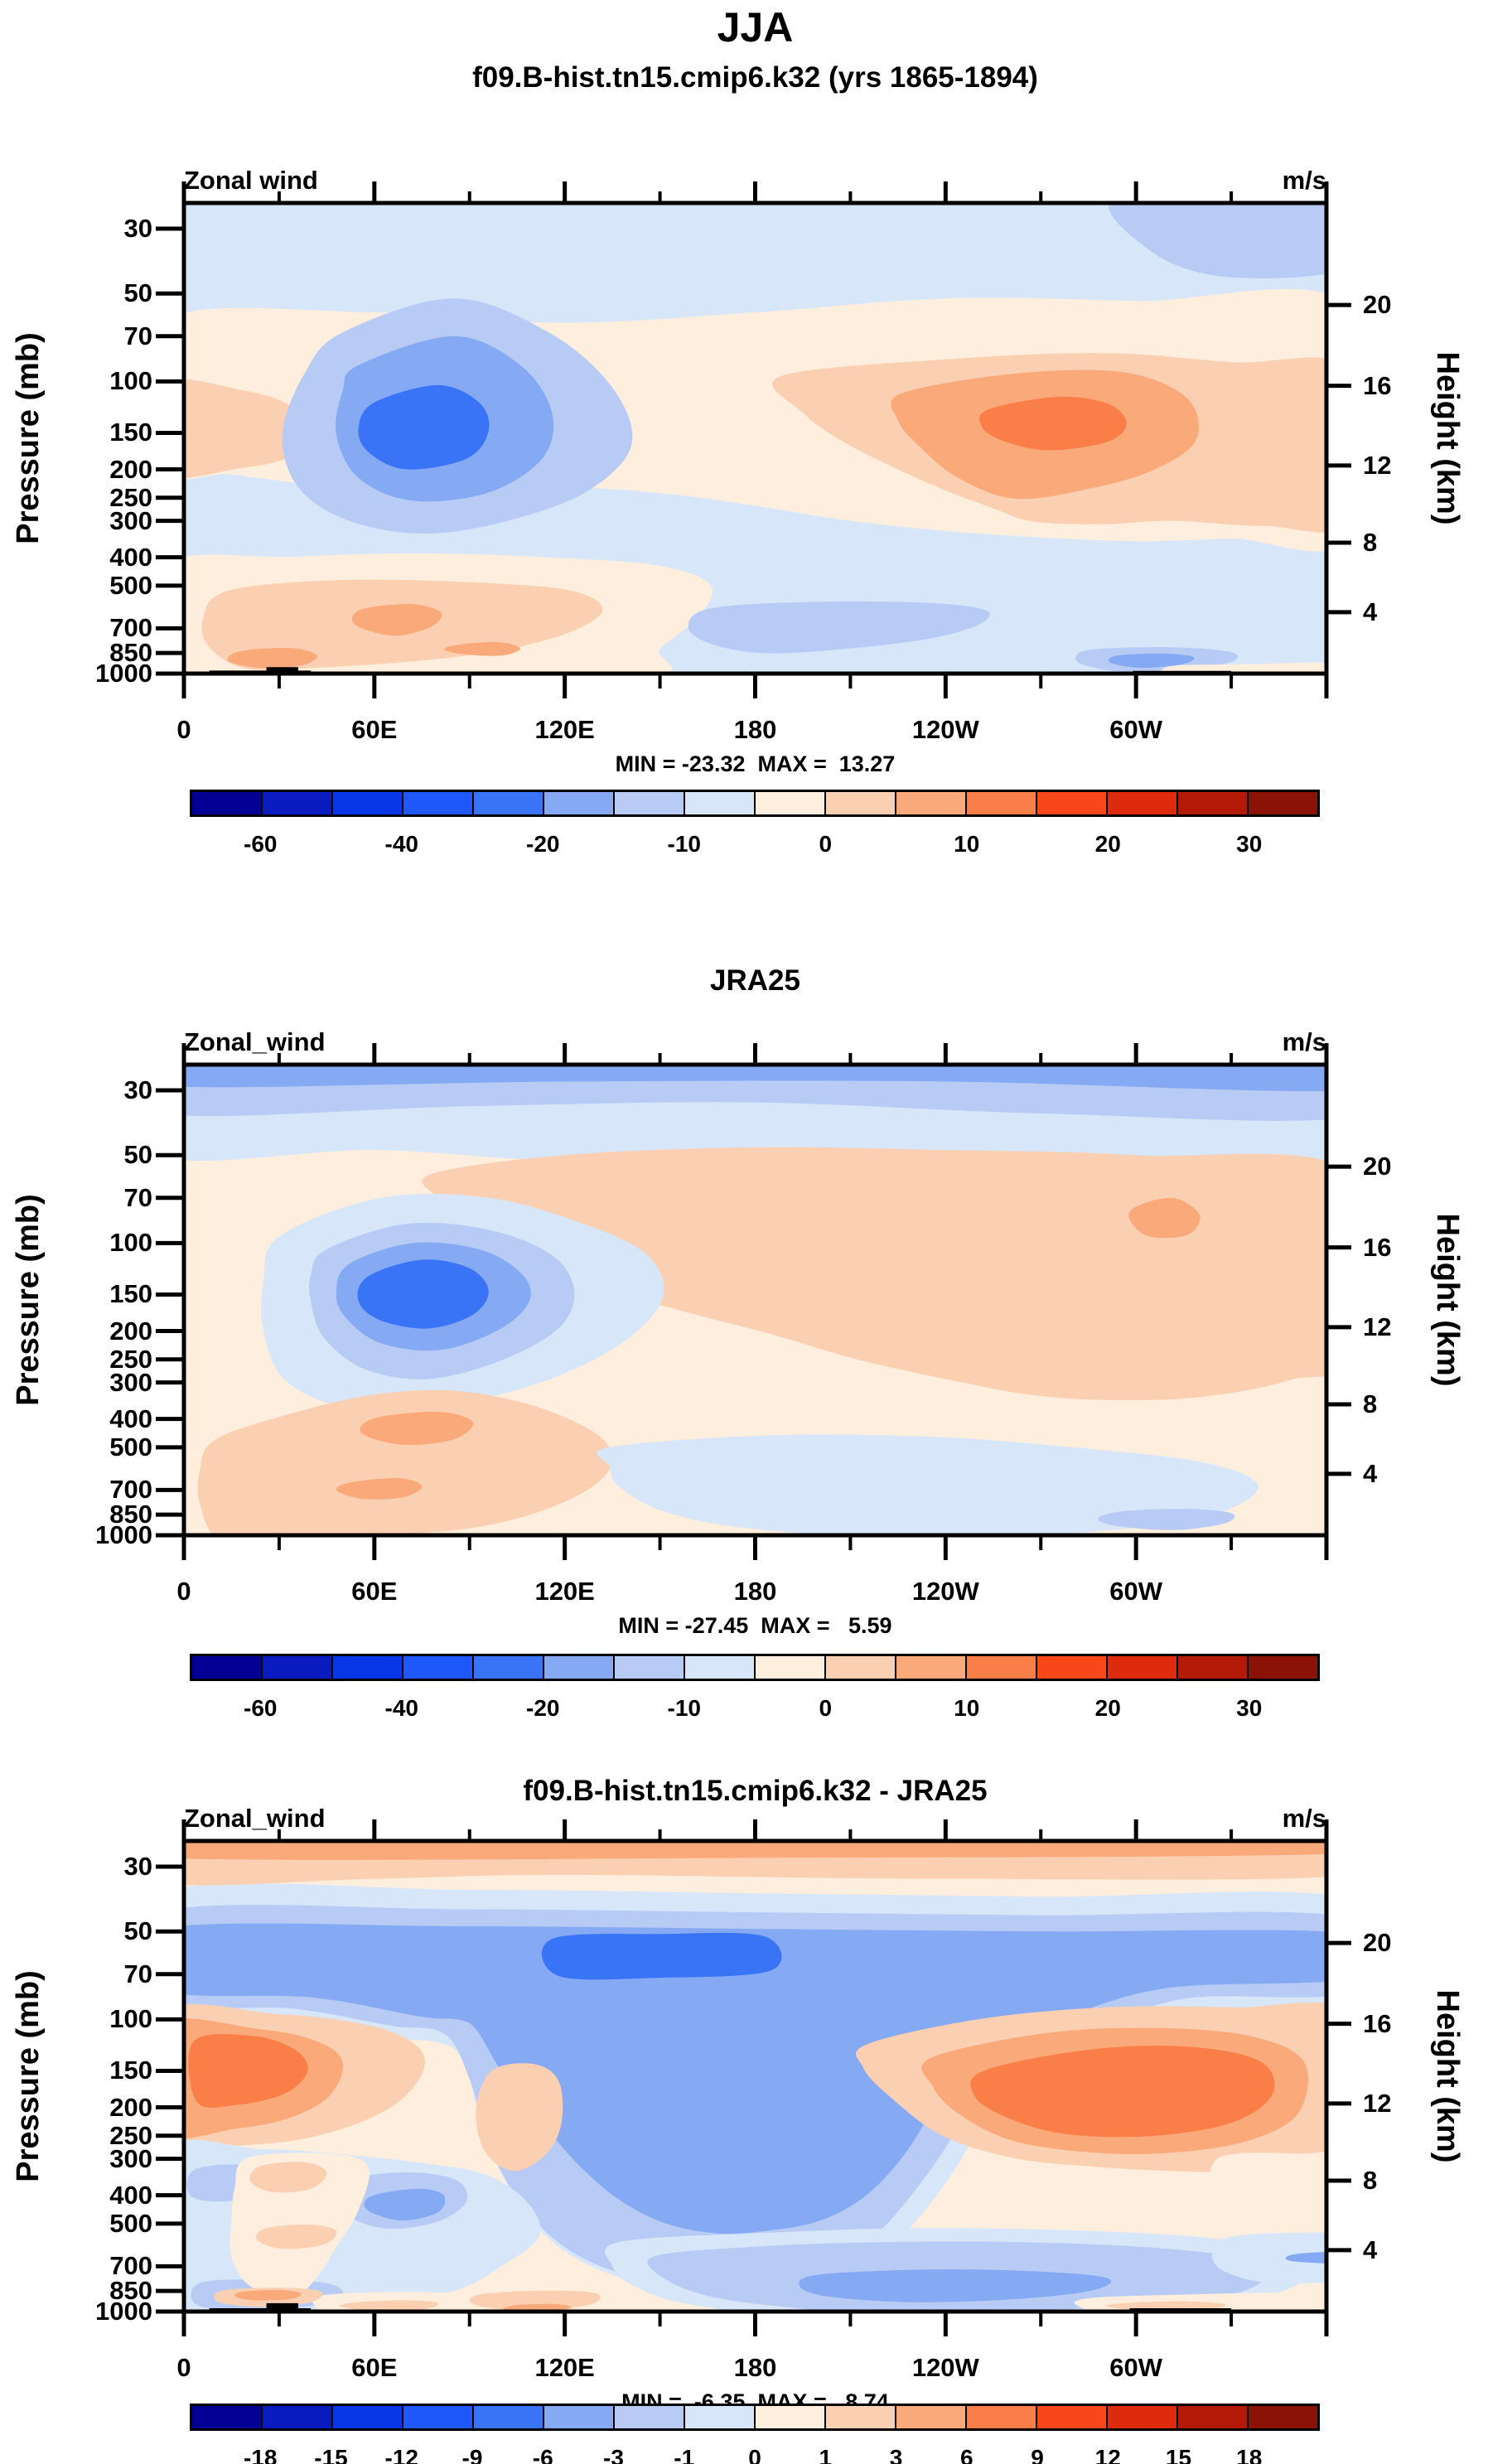  Describe the element at coordinates (131, 2266) in the screenshot. I see `pressure-tick-label: 700` at that location.